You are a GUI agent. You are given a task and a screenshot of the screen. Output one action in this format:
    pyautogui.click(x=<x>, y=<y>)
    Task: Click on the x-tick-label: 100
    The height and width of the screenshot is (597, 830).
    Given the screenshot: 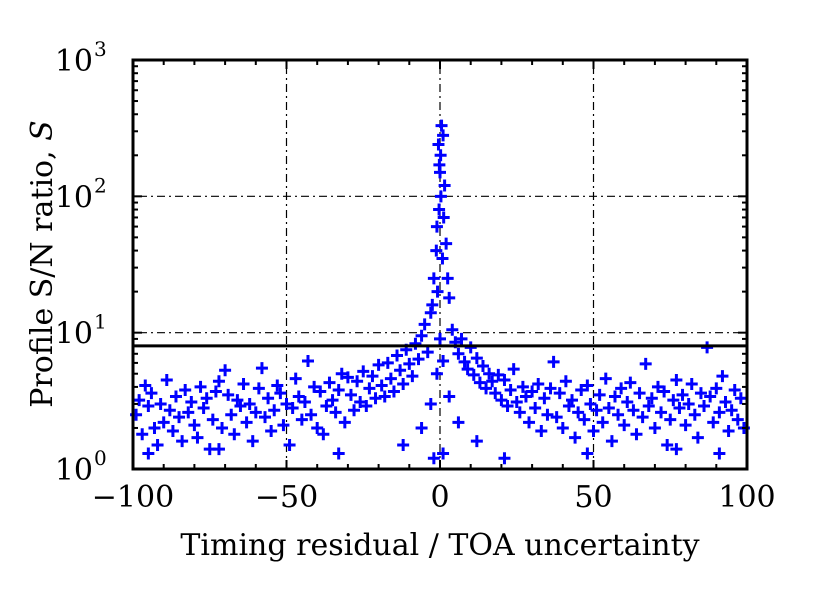 What is the action you would take?
    pyautogui.click(x=746, y=497)
    